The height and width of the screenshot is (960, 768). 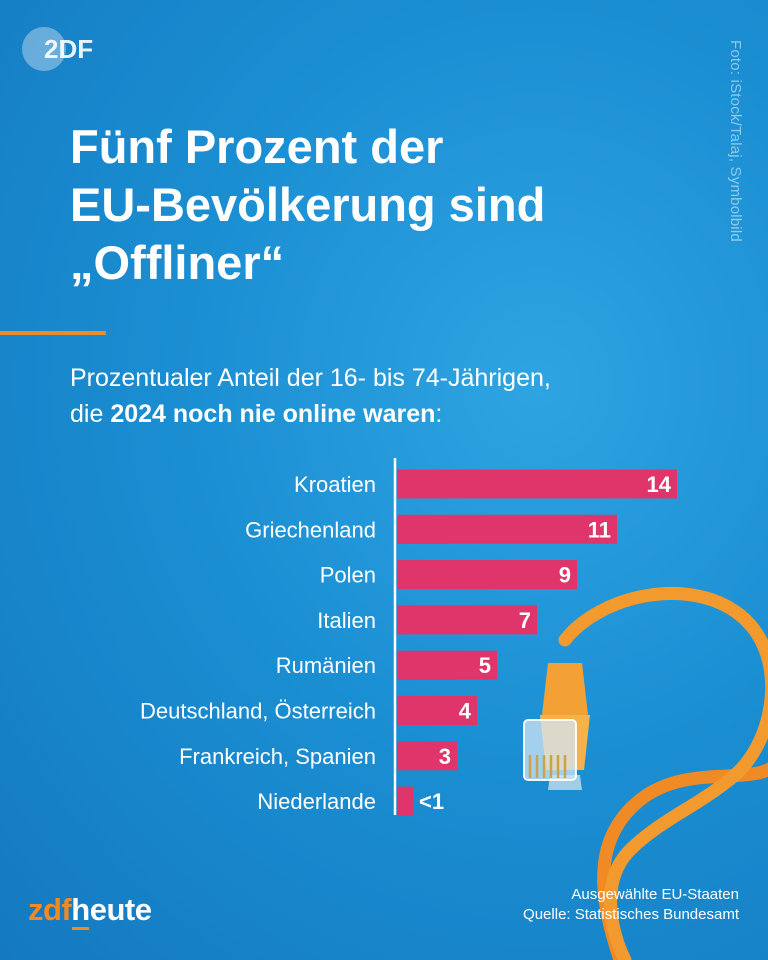 What do you see at coordinates (445, 756) in the screenshot?
I see `value-label-6: 3` at bounding box center [445, 756].